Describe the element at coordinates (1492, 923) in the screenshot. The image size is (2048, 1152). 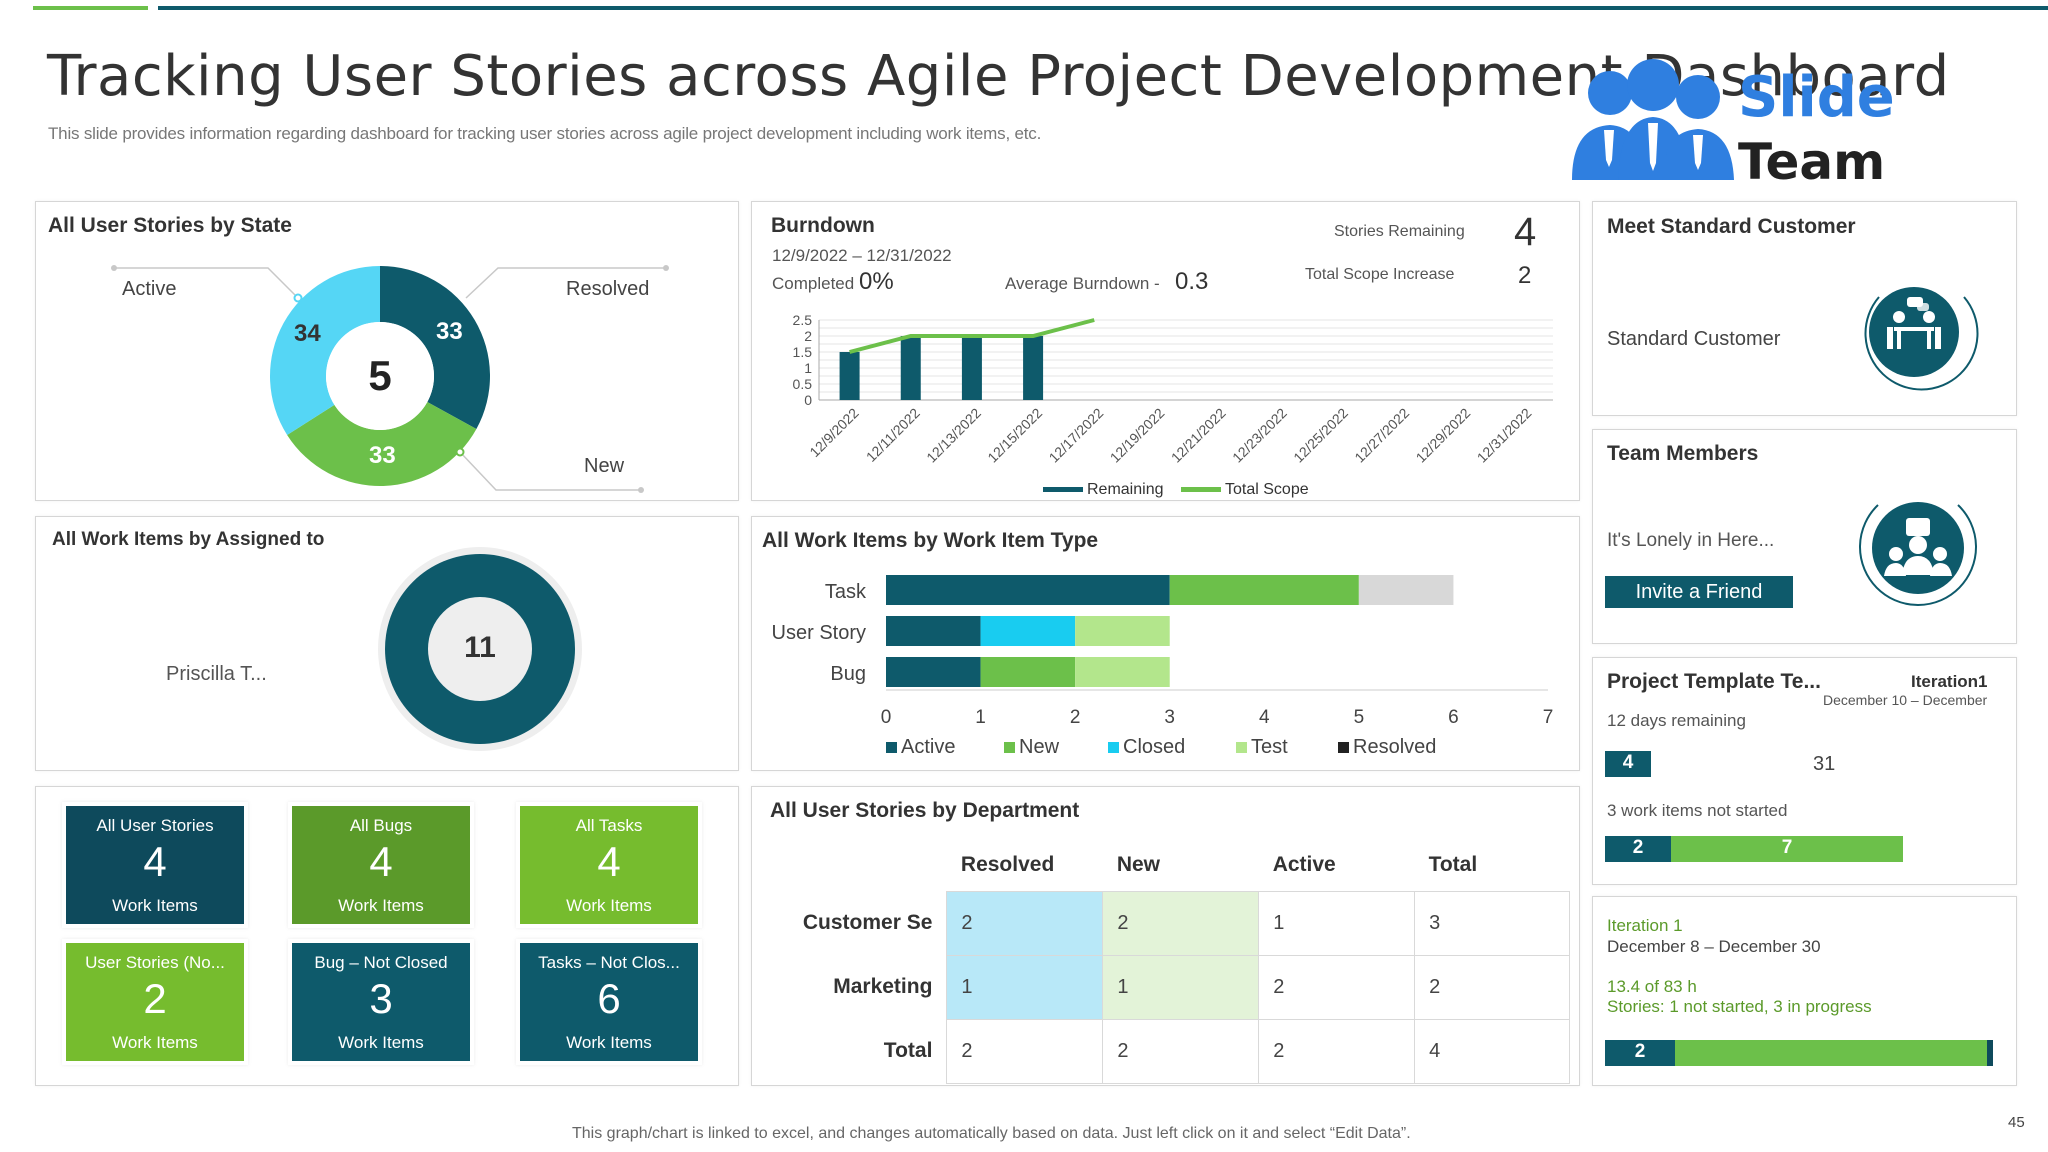
I see `table-cell: 3` at that location.